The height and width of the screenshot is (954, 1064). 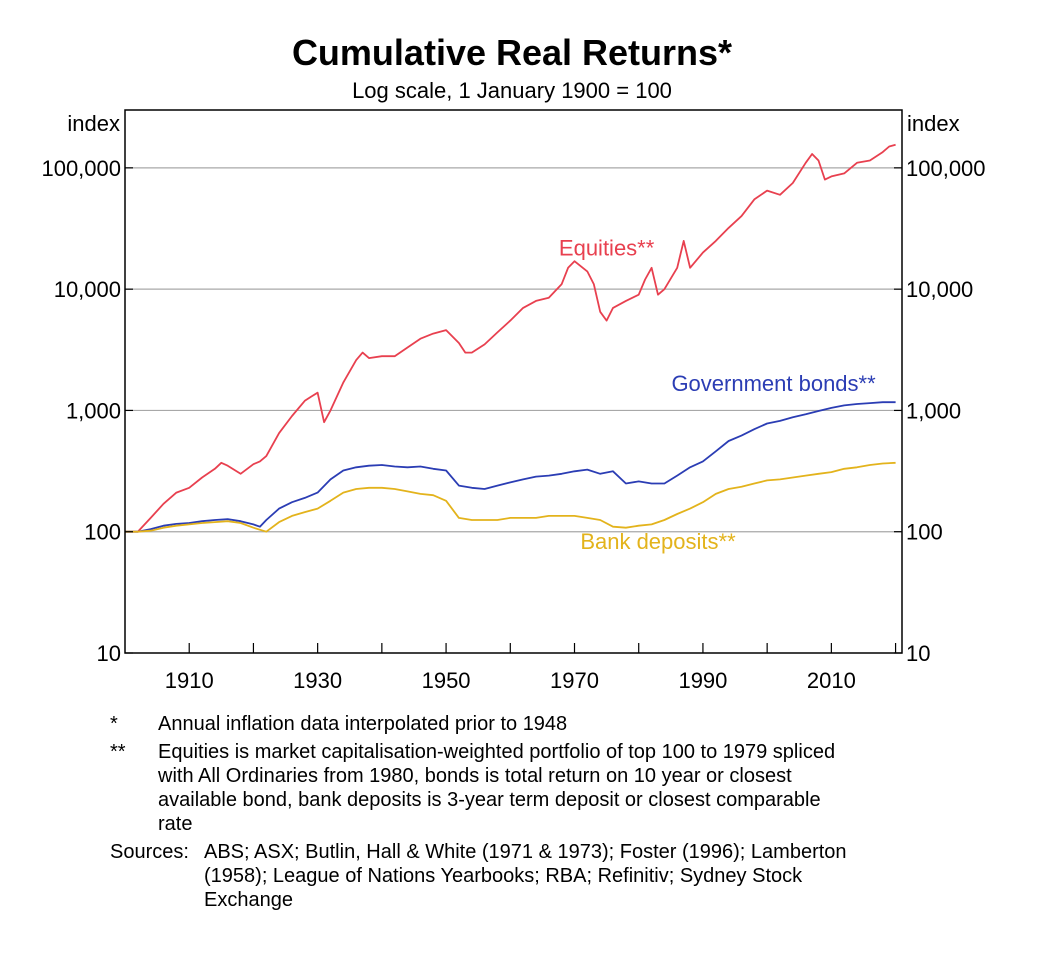 I want to click on y-tick-label-right-10: 10, so click(x=918, y=653).